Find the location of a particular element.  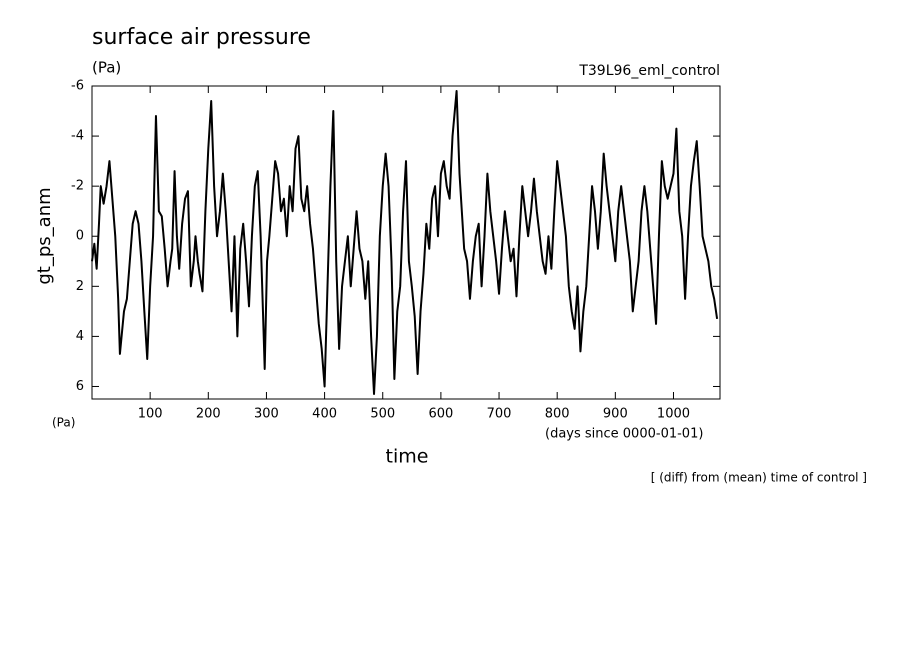

x-units: (days since 0000-01-01) is located at coordinates (624, 434).